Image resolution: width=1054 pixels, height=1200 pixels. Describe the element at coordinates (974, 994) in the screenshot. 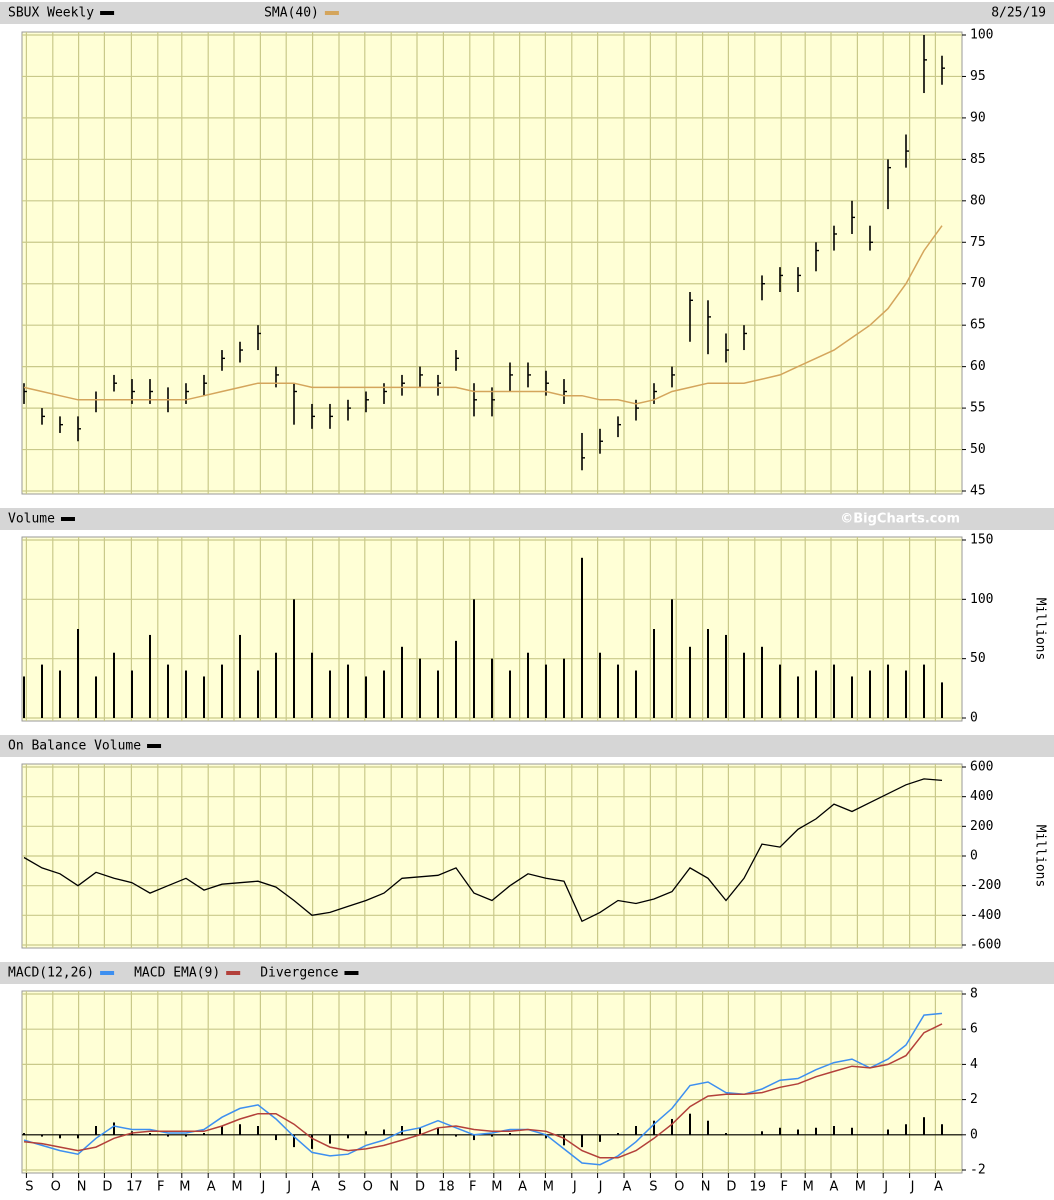

I see `y-tick-label: 8` at that location.